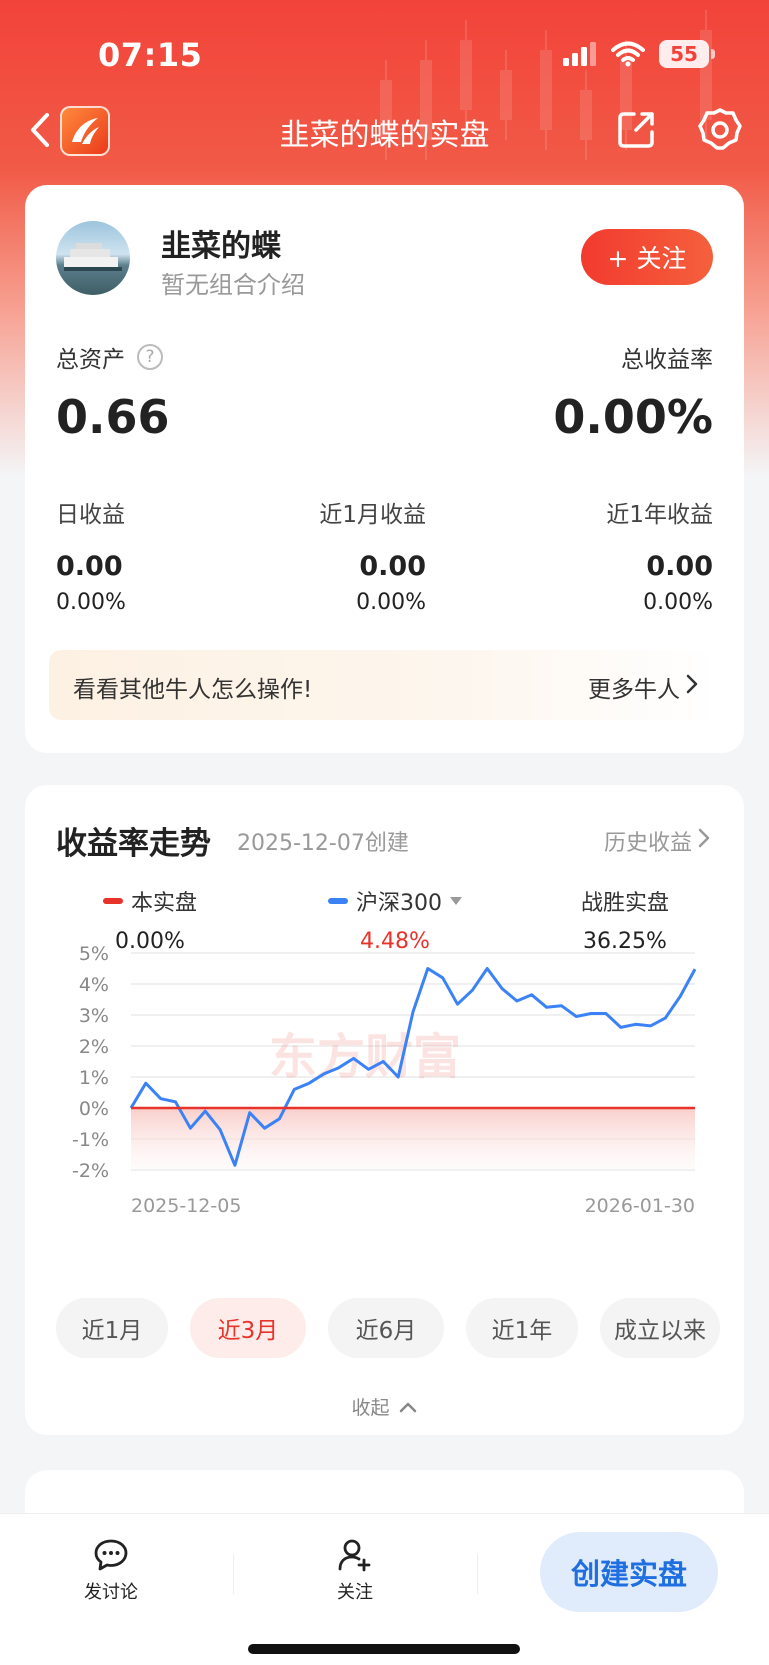 Image resolution: width=769 pixels, height=1665 pixels. Describe the element at coordinates (133, 844) in the screenshot. I see `chart-title: 收益率走势` at that location.